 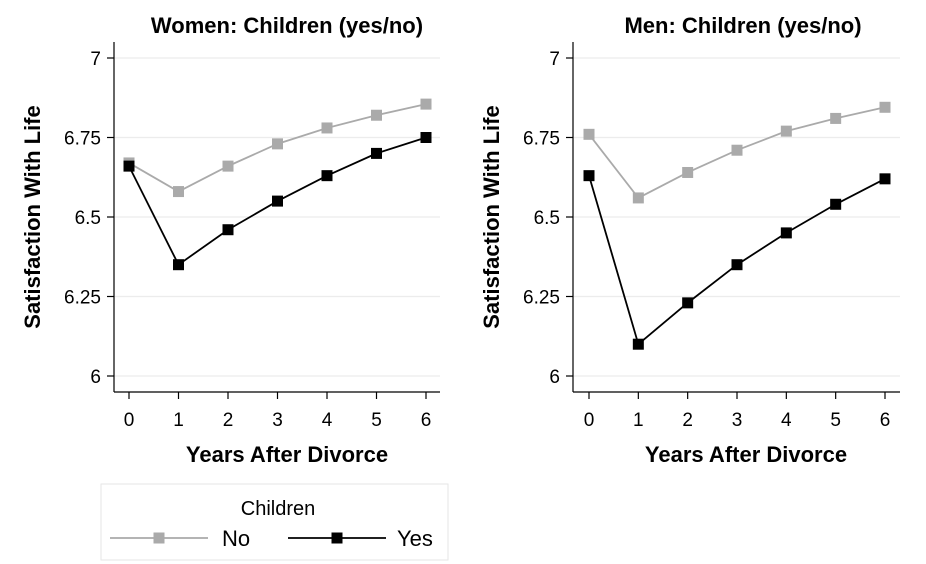 I want to click on legend-frame, so click(x=274, y=522).